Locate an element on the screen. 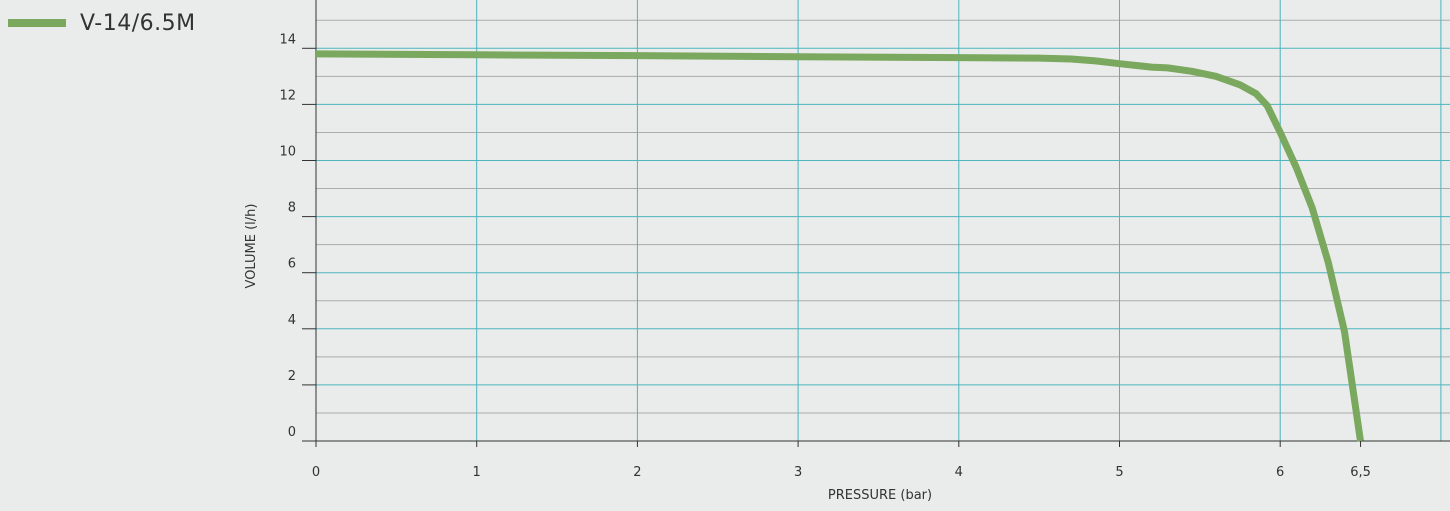 The width and height of the screenshot is (1450, 511). y-tick-label: 6 is located at coordinates (292, 264).